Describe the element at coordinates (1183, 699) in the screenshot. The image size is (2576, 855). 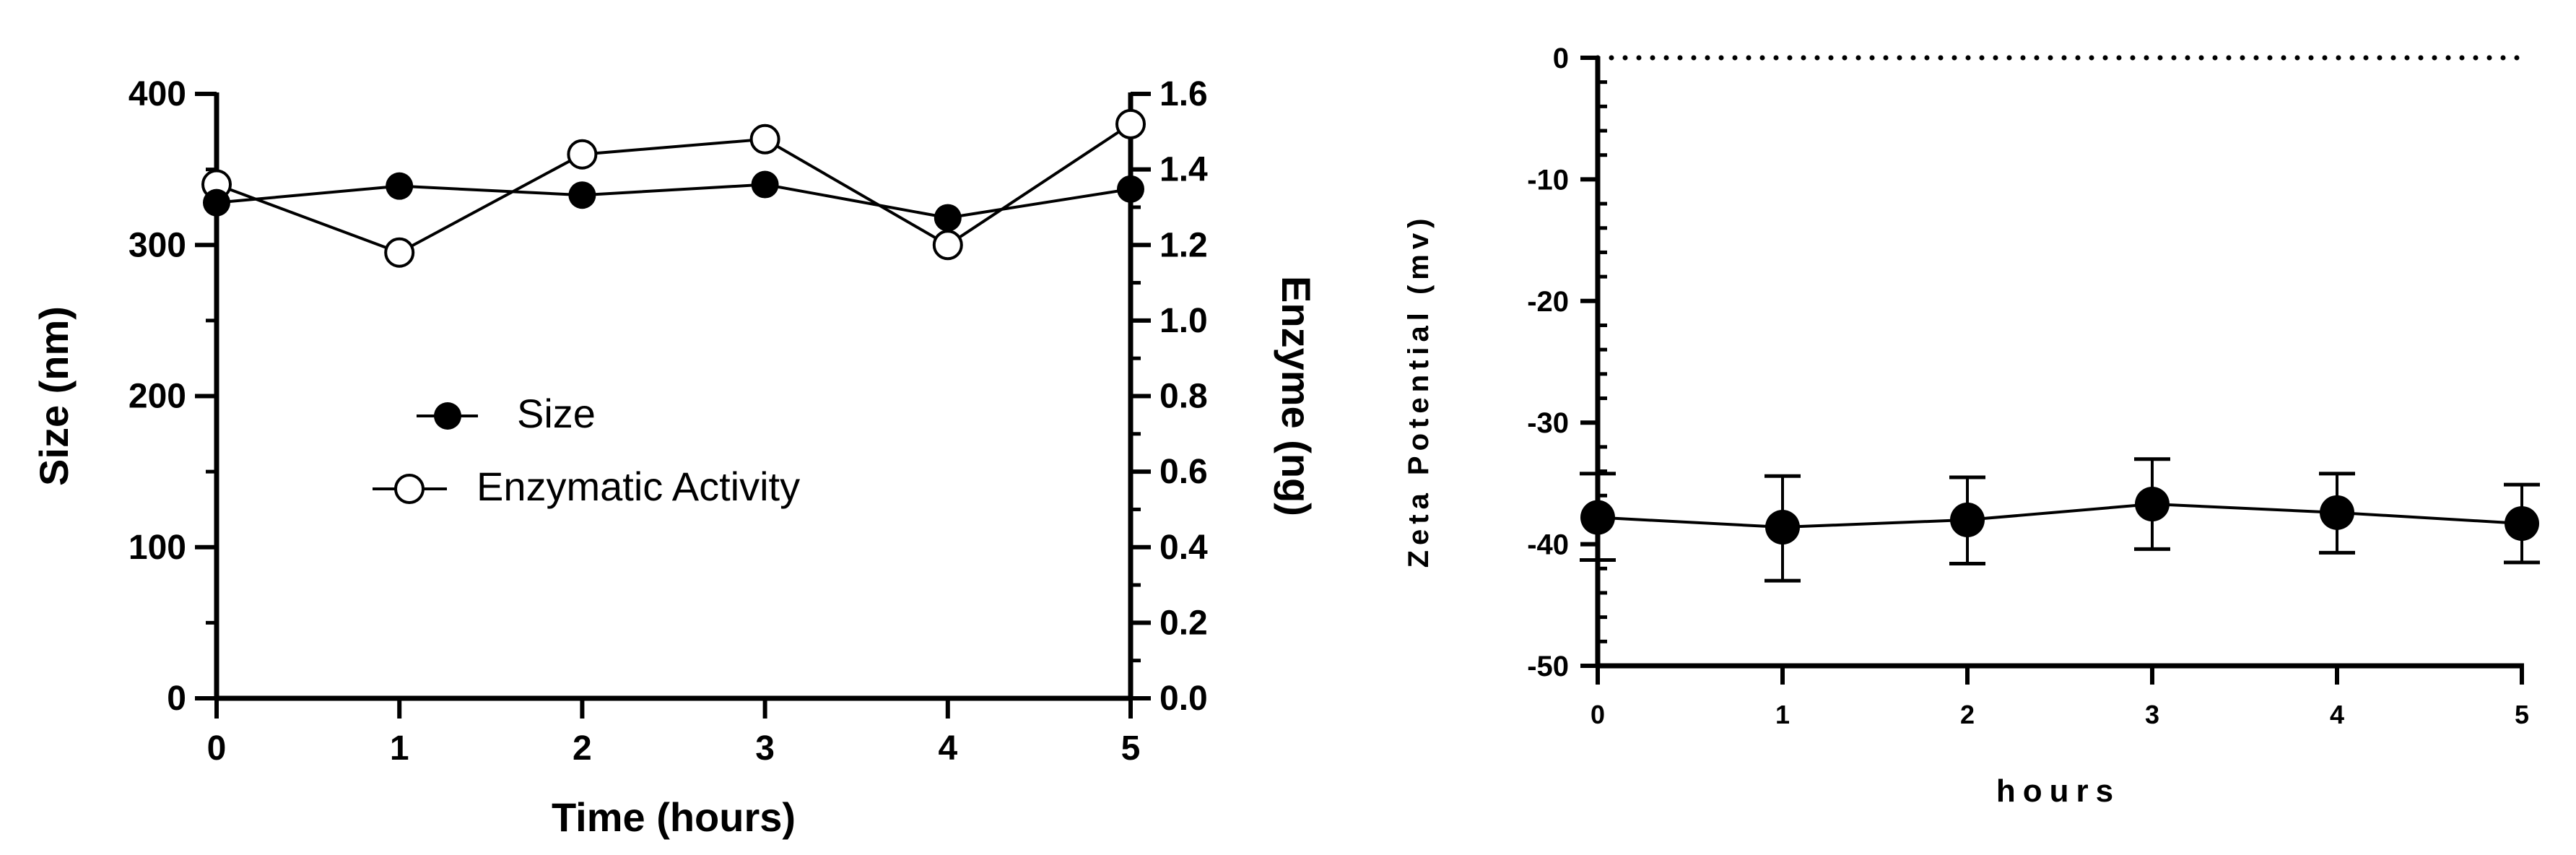
I see `y2-tick-label: 0.0` at that location.